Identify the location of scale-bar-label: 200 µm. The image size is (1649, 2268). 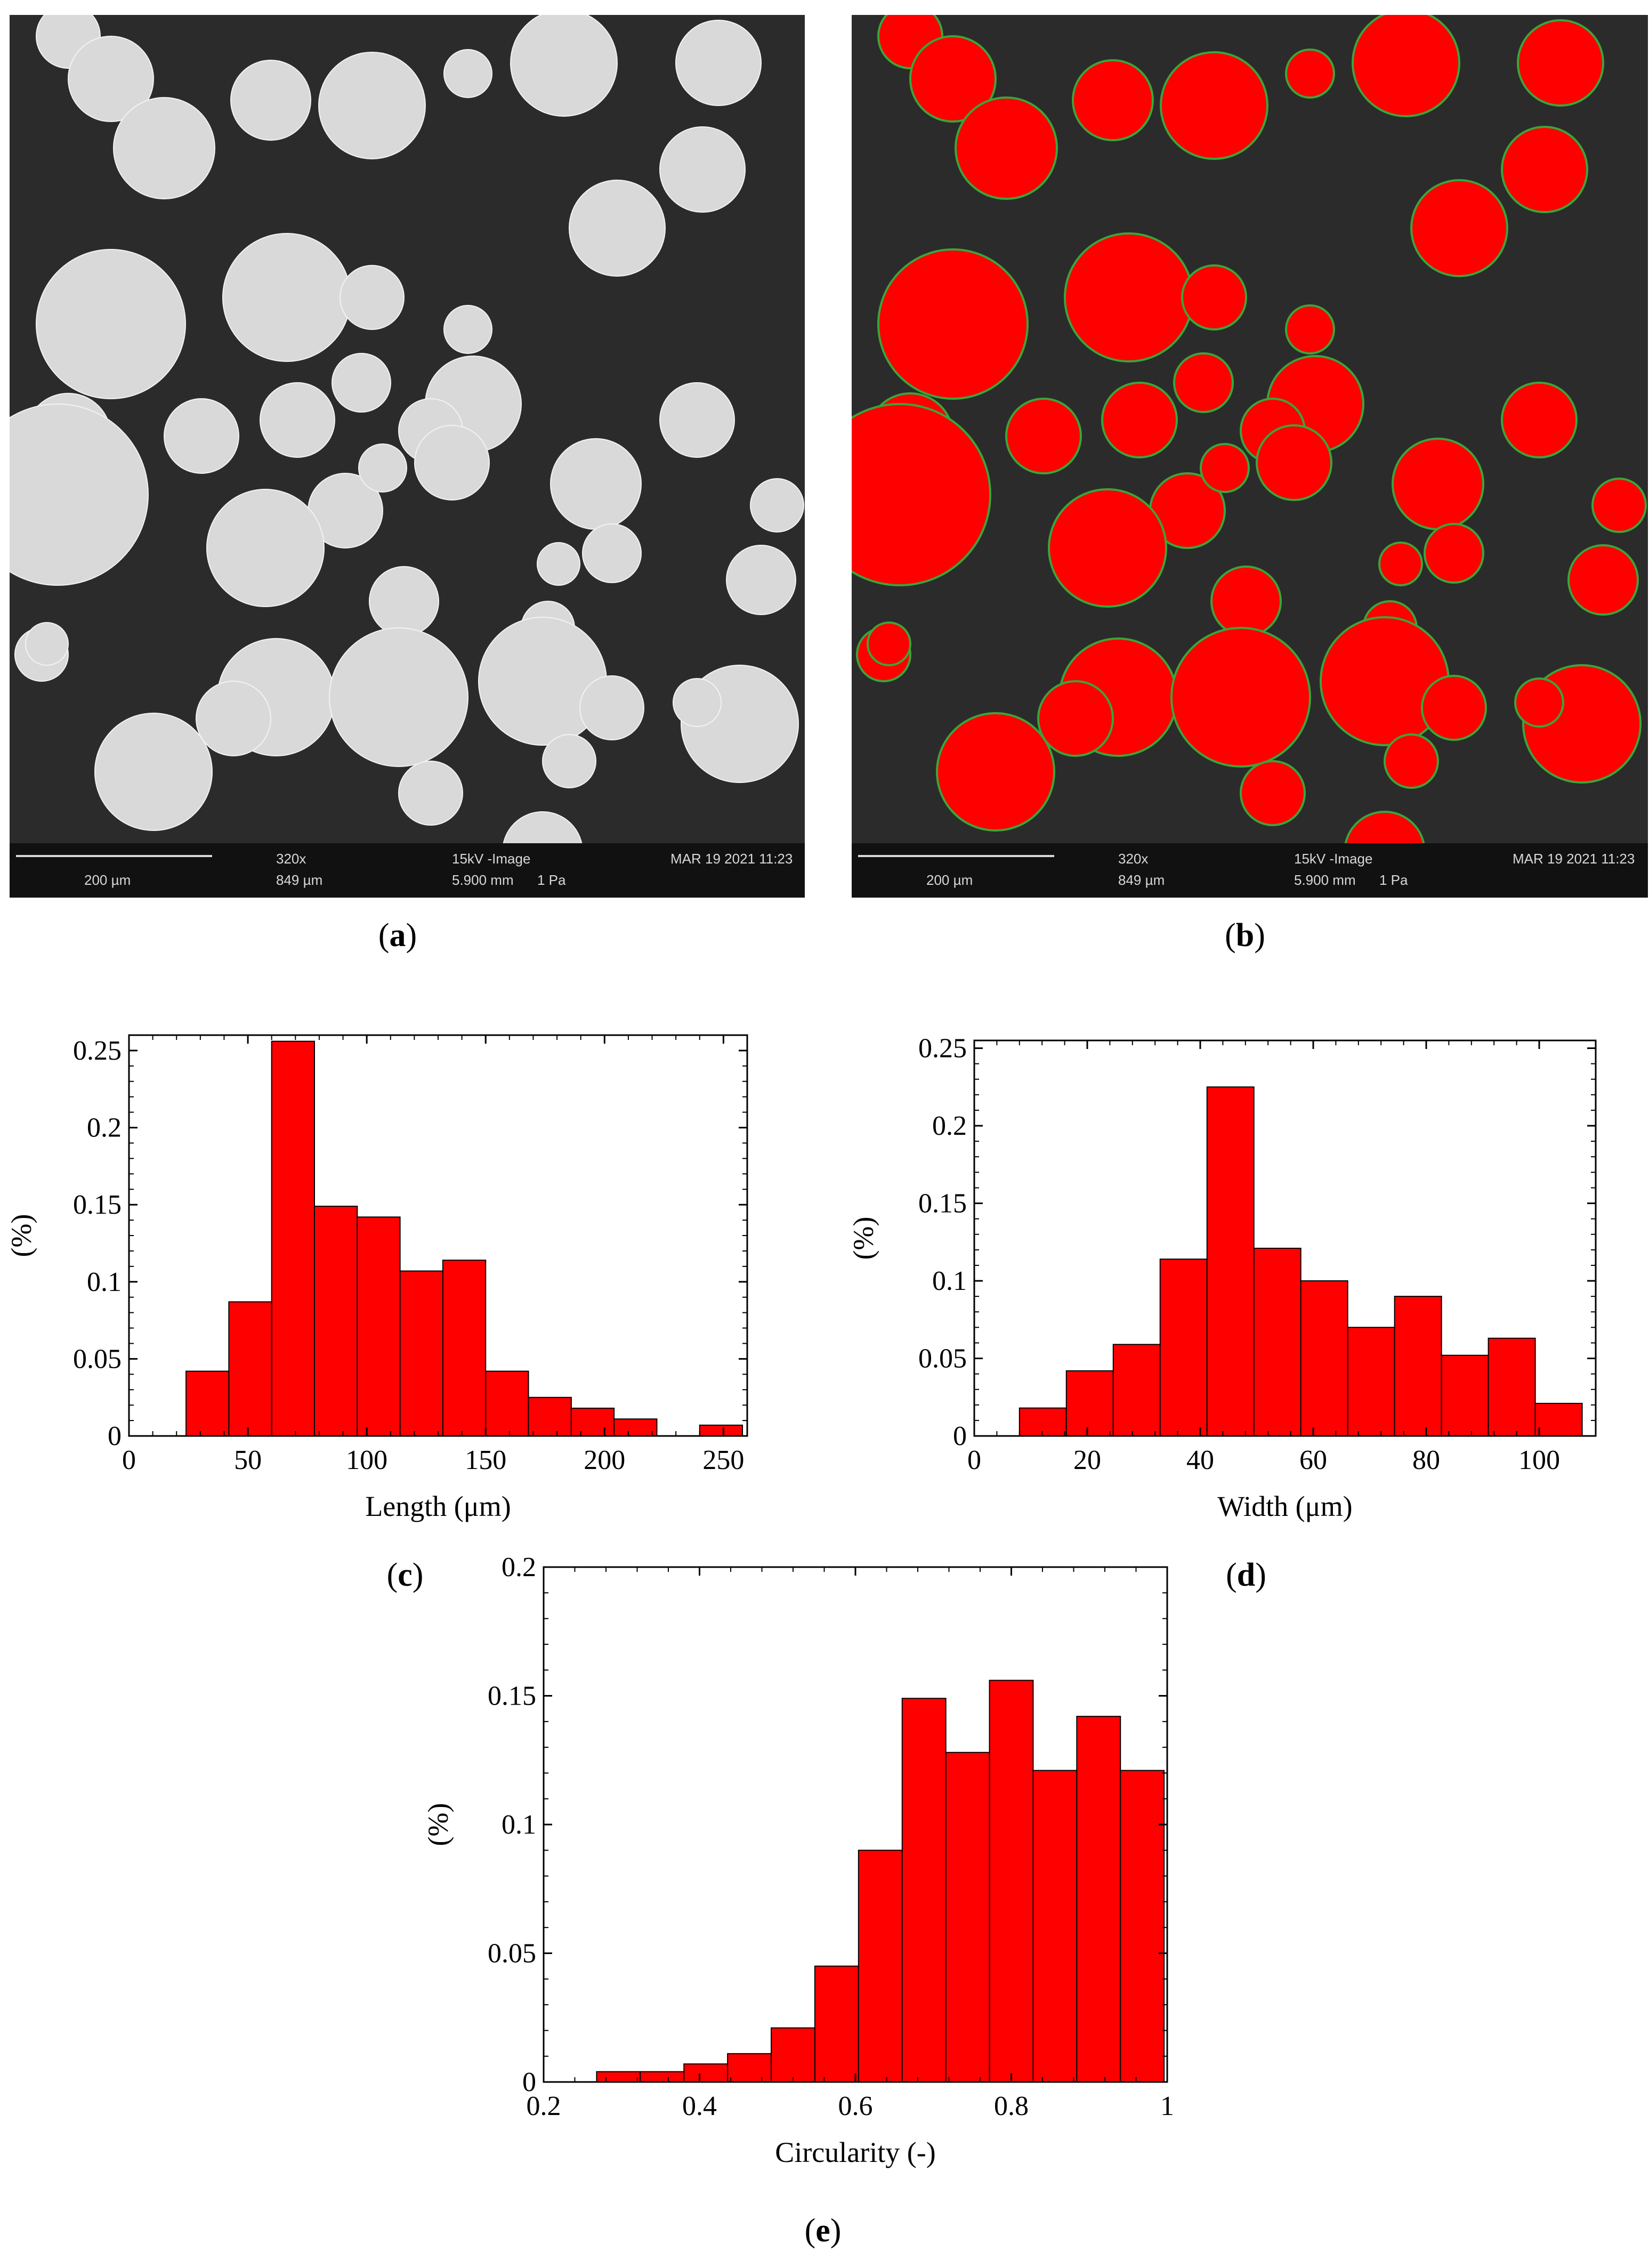
(107, 880).